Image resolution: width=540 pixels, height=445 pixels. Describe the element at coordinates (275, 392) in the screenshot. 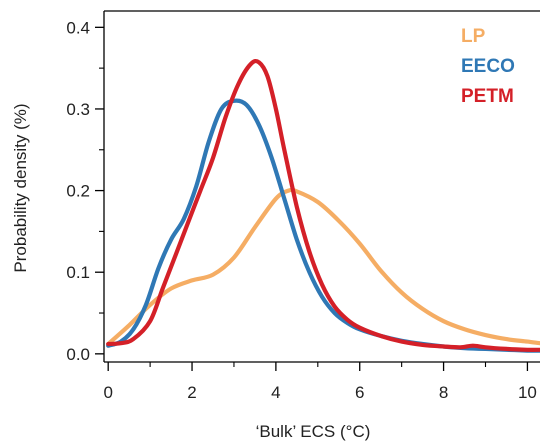

I see `x-tick-label: 4` at that location.